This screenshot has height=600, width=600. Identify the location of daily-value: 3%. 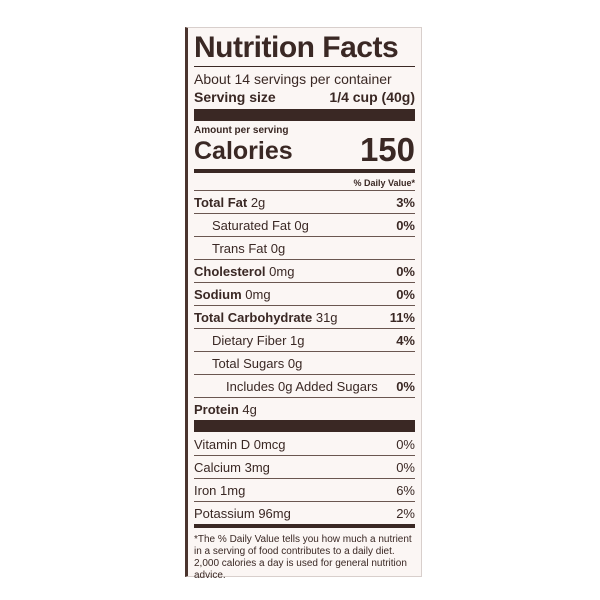
(405, 202).